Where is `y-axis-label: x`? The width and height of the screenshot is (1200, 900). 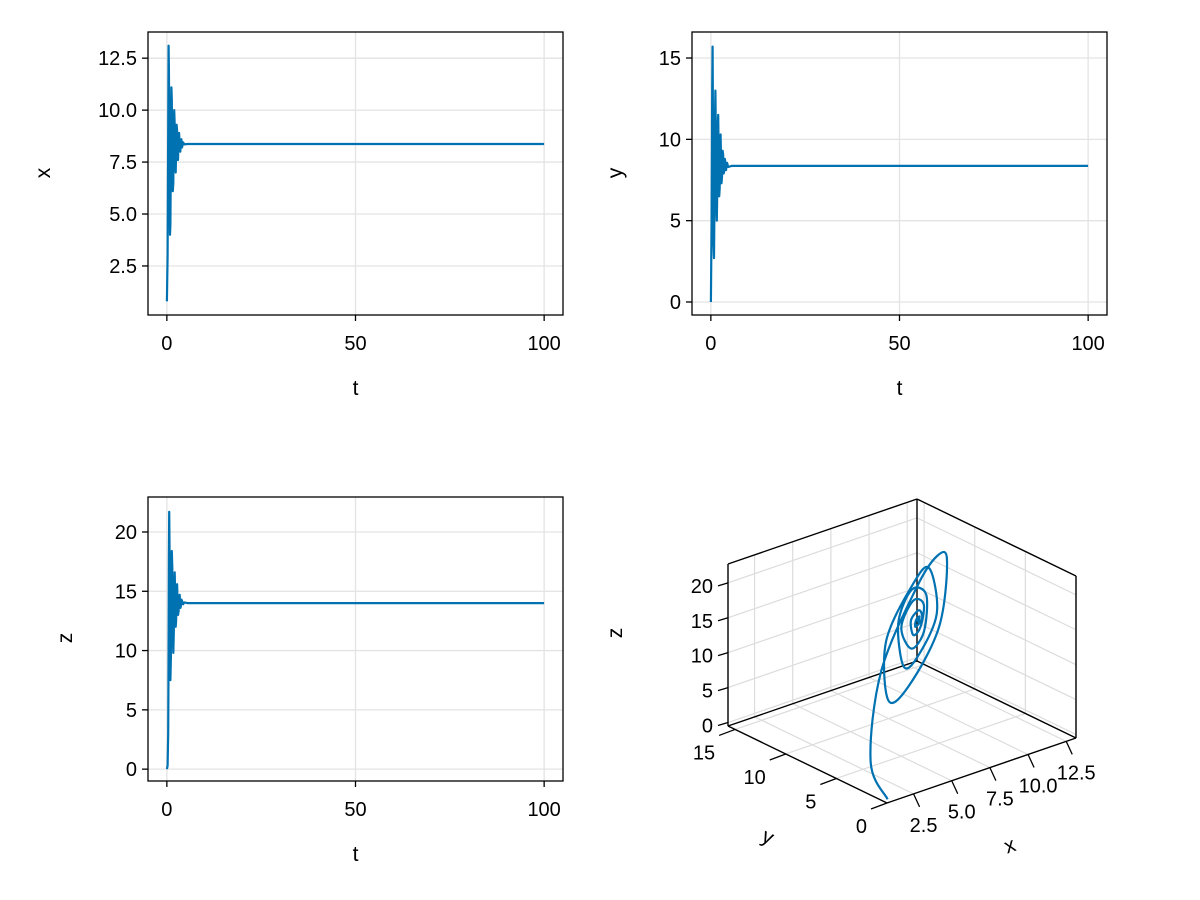
y-axis-label: x is located at coordinates (43, 172).